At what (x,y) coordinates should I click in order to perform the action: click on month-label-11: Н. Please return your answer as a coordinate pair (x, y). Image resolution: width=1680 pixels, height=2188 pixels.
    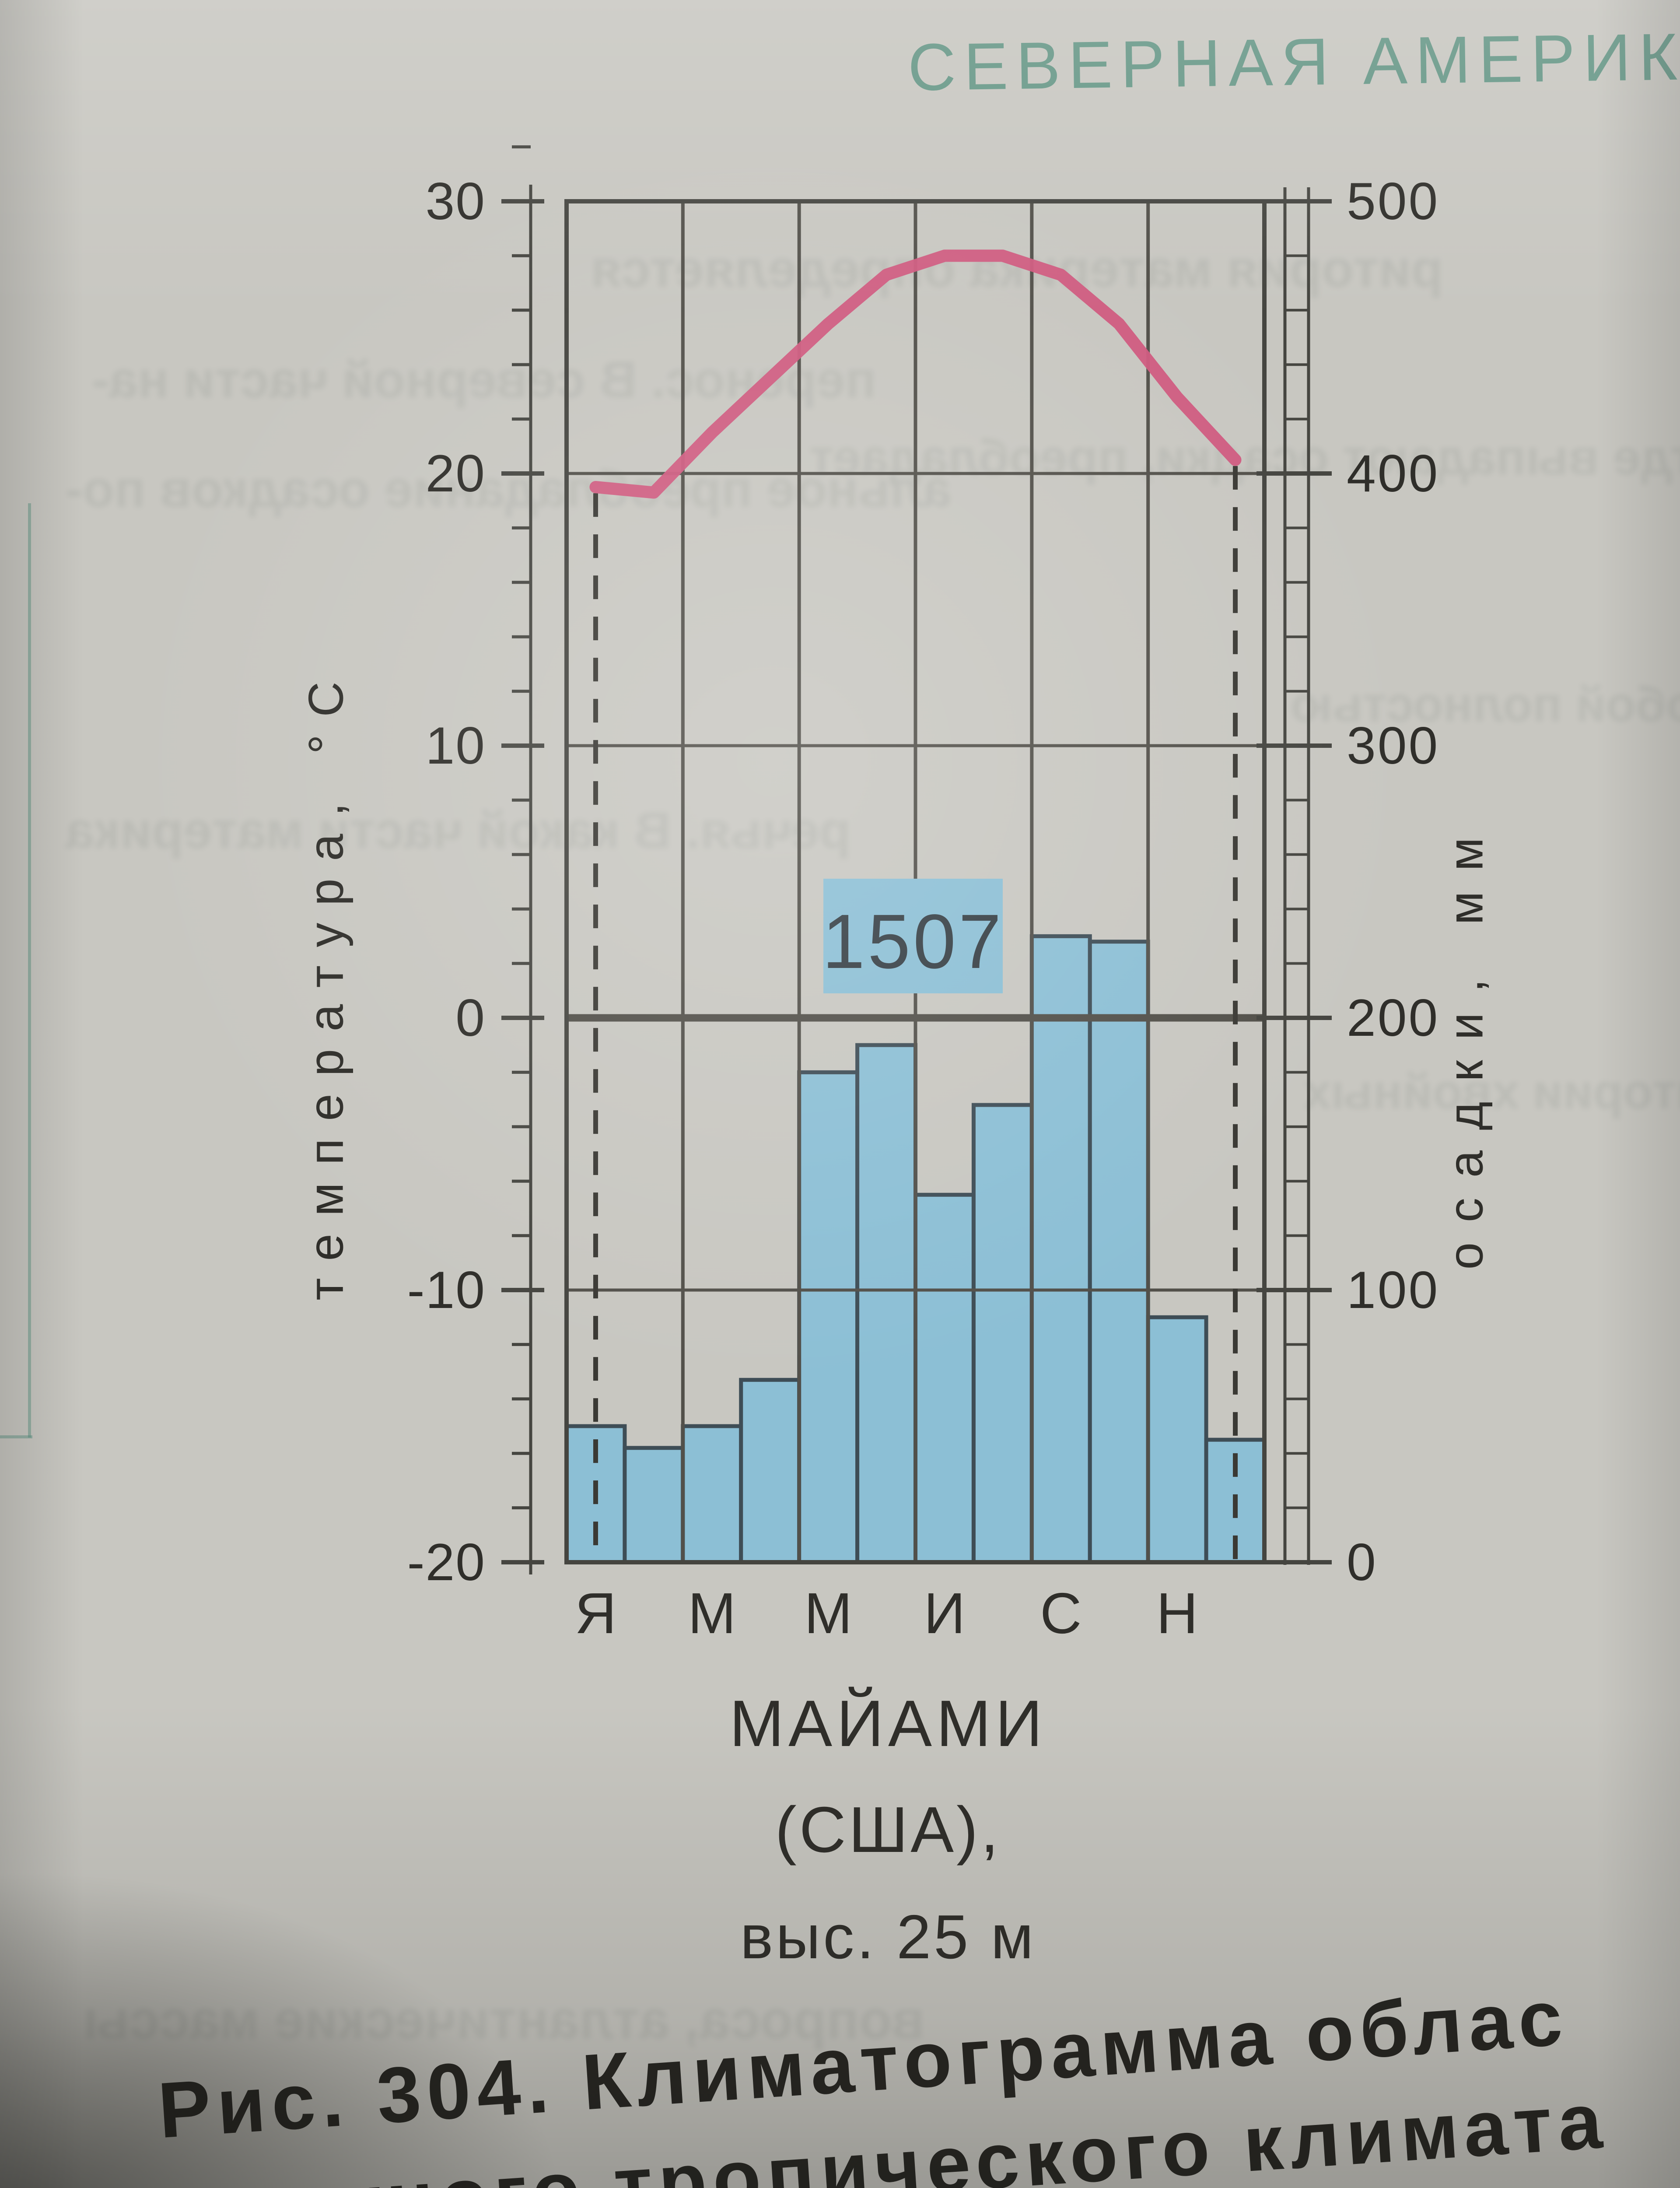
    Looking at the image, I should click on (1177, 1613).